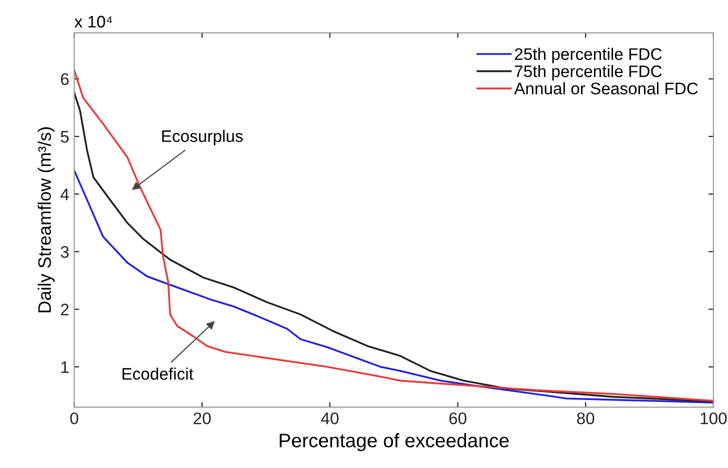 The width and height of the screenshot is (728, 468). I want to click on x-tick-label: 40, so click(330, 418).